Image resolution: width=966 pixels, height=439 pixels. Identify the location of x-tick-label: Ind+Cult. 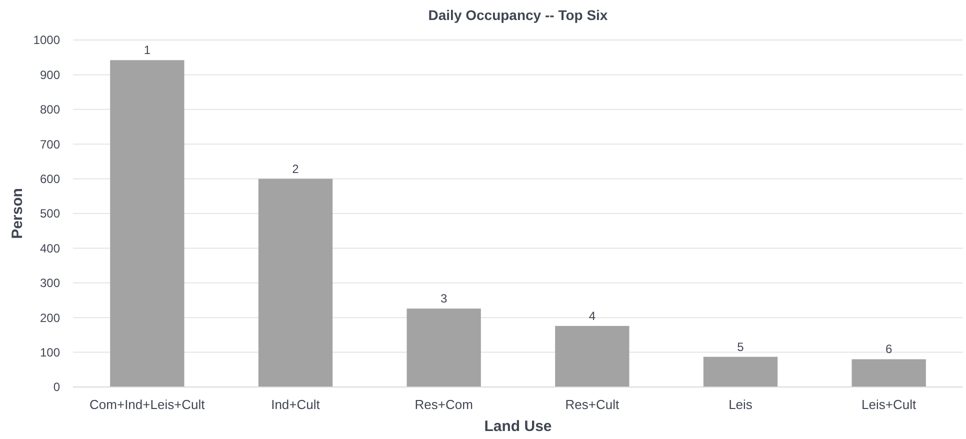
(295, 404).